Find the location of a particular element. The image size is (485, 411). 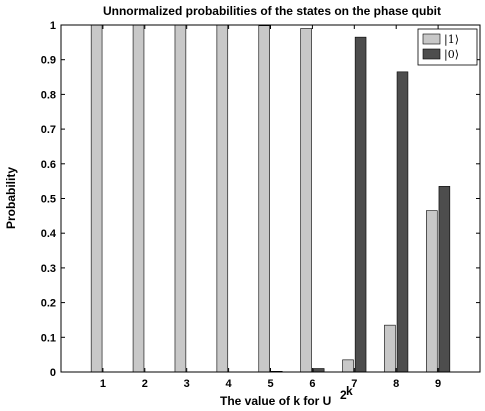

bar-series-1-k3 is located at coordinates (180, 198).